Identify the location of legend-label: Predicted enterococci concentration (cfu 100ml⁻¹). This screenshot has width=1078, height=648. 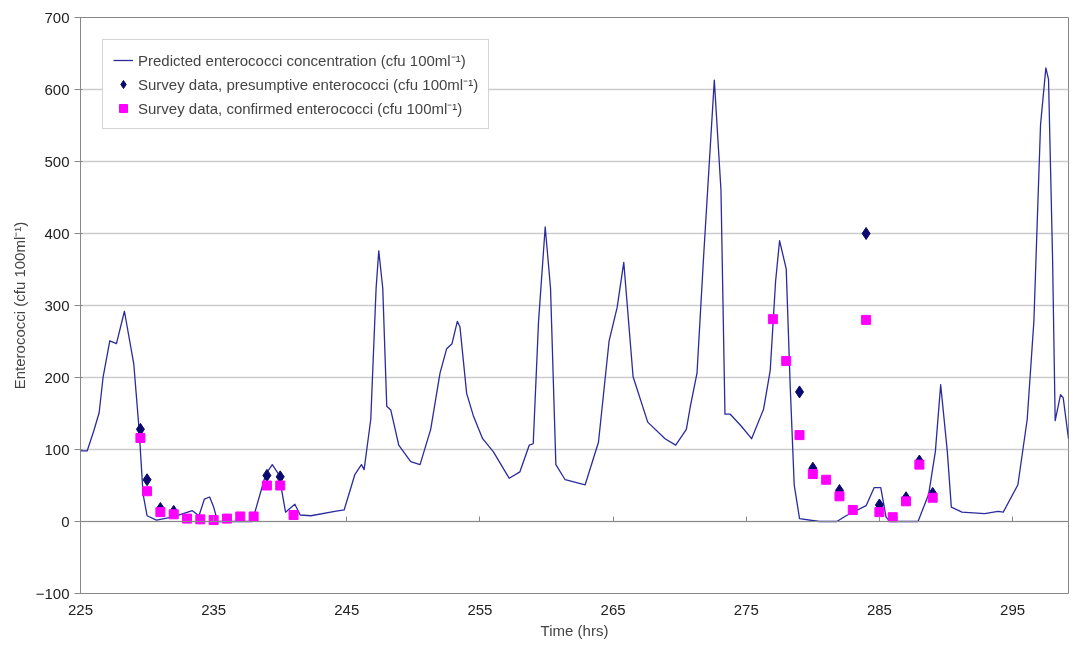
(302, 60).